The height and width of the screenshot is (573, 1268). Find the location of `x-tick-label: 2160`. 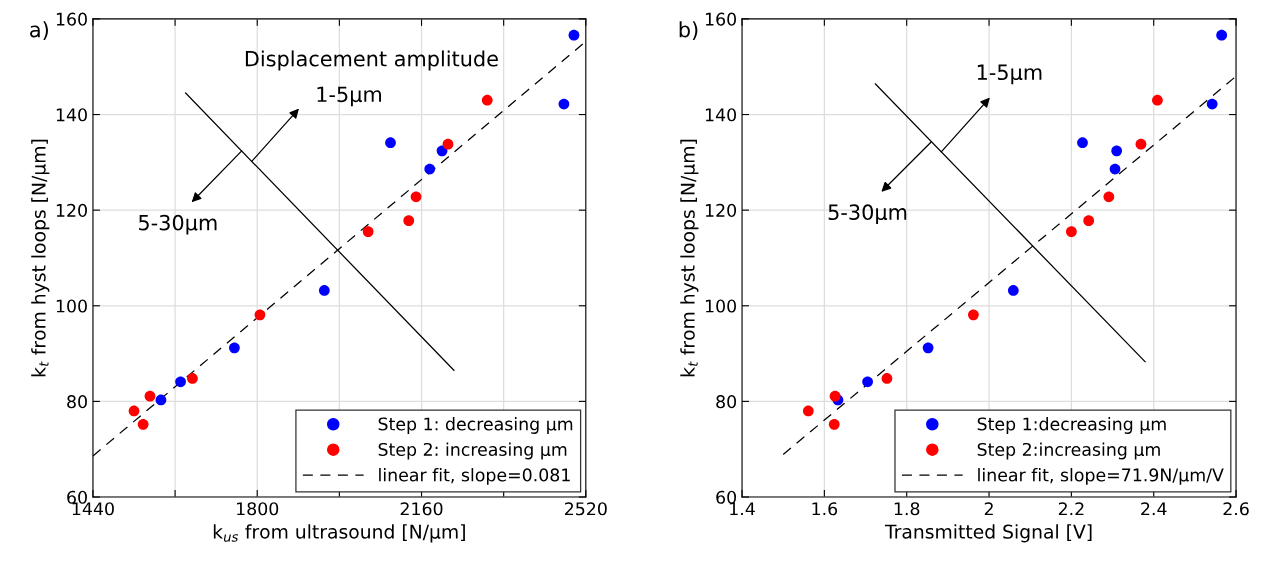

x-tick-label: 2160 is located at coordinates (421, 509).